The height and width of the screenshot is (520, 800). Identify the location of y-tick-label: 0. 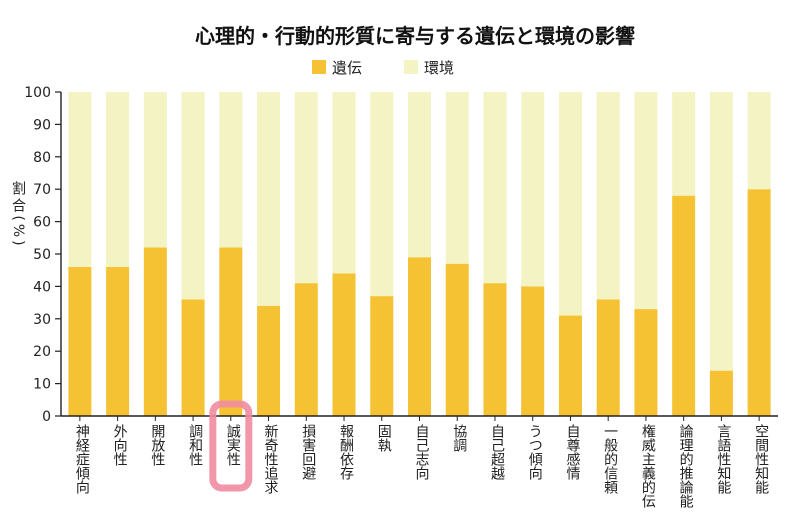
(46, 417).